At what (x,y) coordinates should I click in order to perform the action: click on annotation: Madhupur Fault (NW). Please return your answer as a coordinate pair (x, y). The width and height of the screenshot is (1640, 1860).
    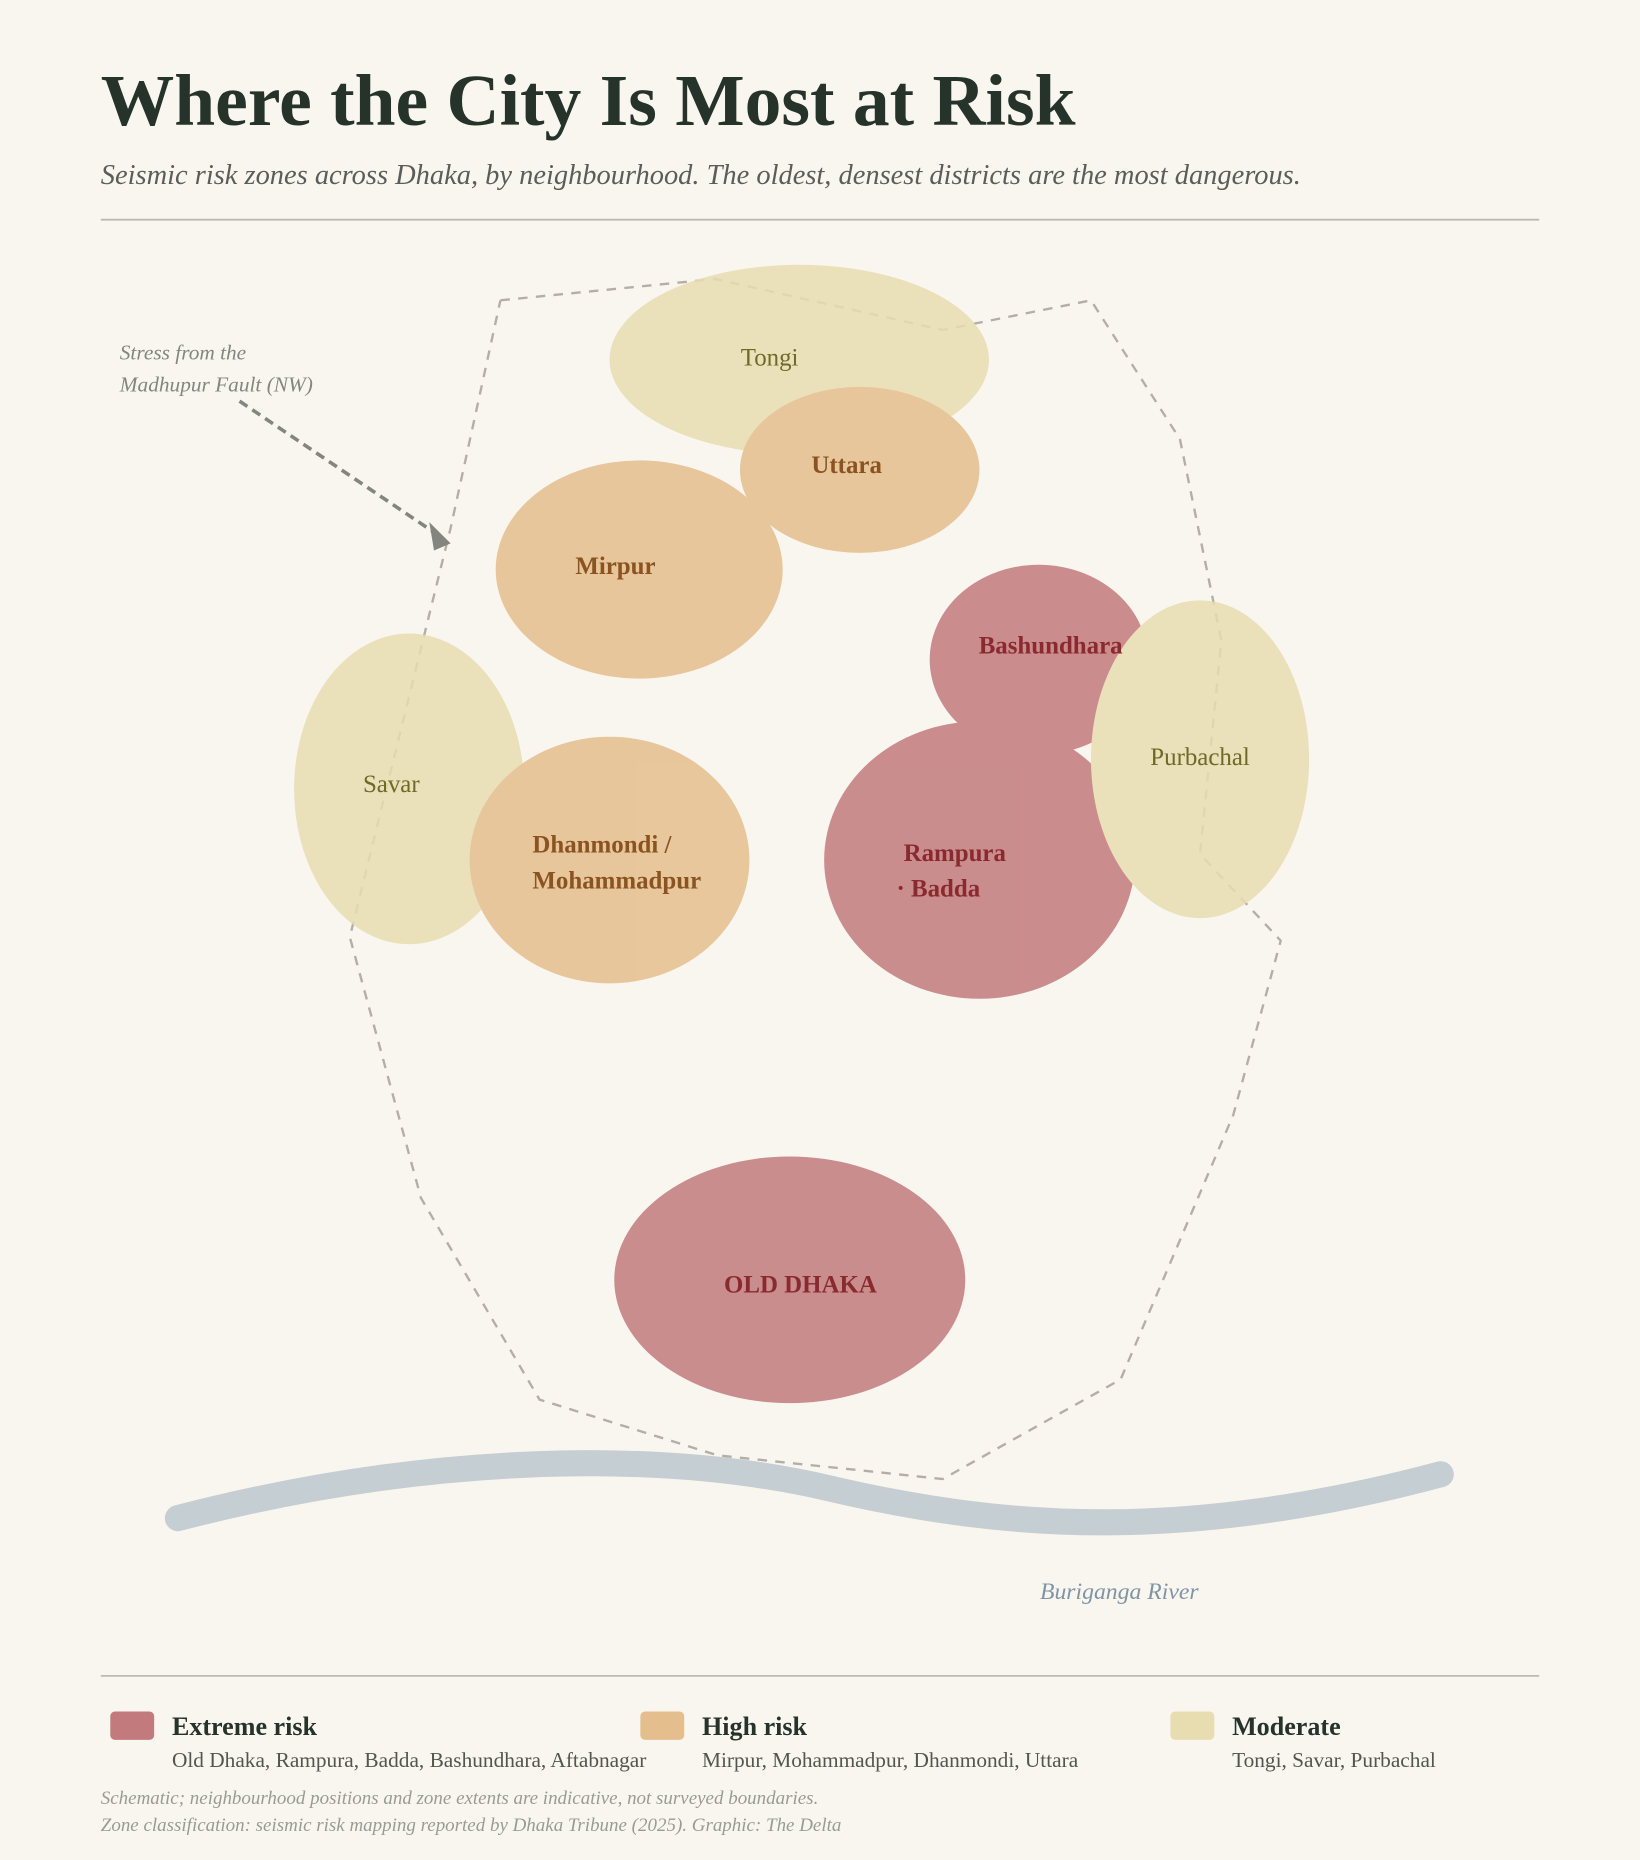
    Looking at the image, I should click on (216, 385).